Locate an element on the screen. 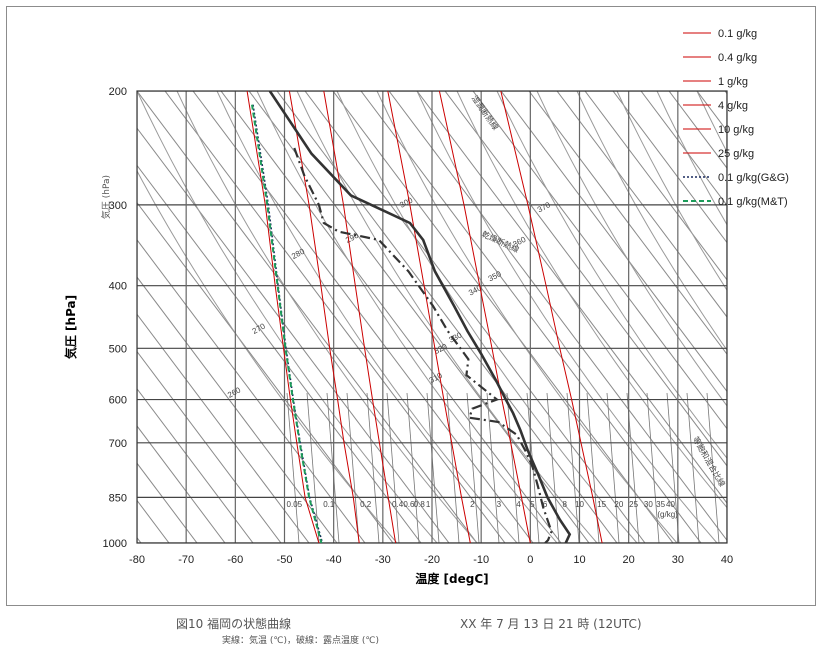 This screenshot has height=658, width=820. x-axis-label: 温度 [degC] is located at coordinates (451, 578).